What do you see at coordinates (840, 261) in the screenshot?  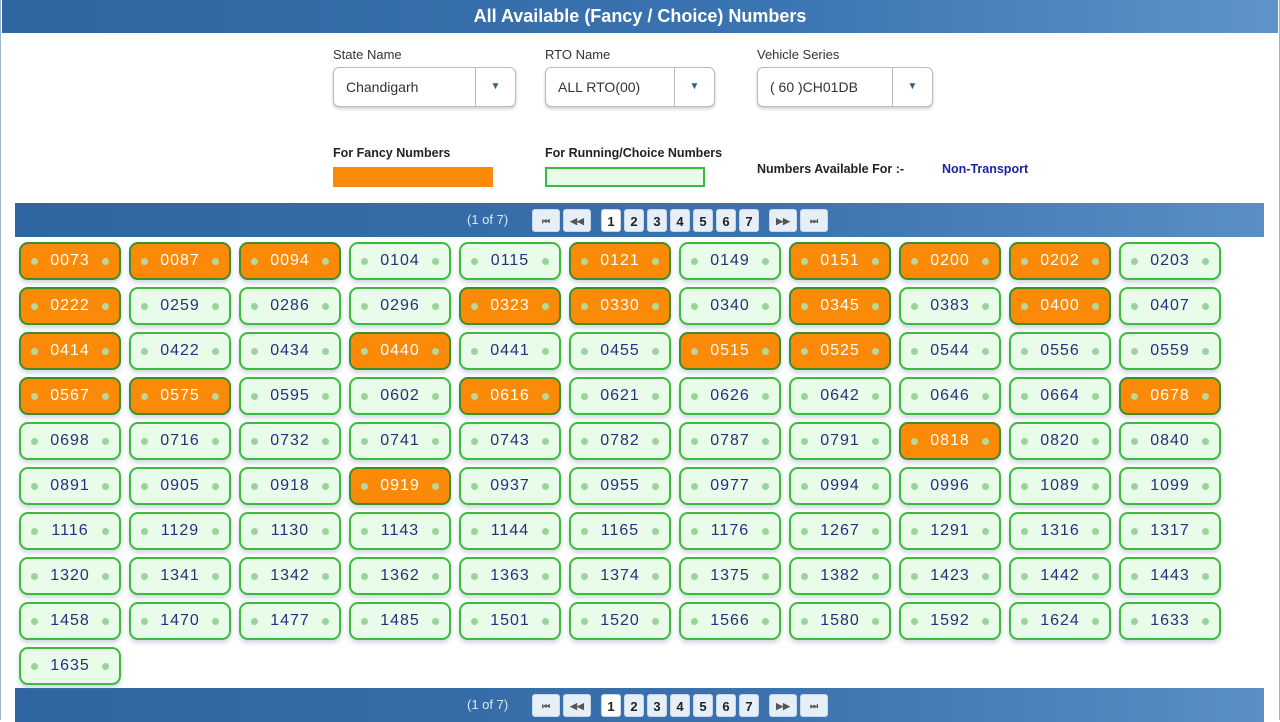 I see `fancy-number-cell: 0151` at bounding box center [840, 261].